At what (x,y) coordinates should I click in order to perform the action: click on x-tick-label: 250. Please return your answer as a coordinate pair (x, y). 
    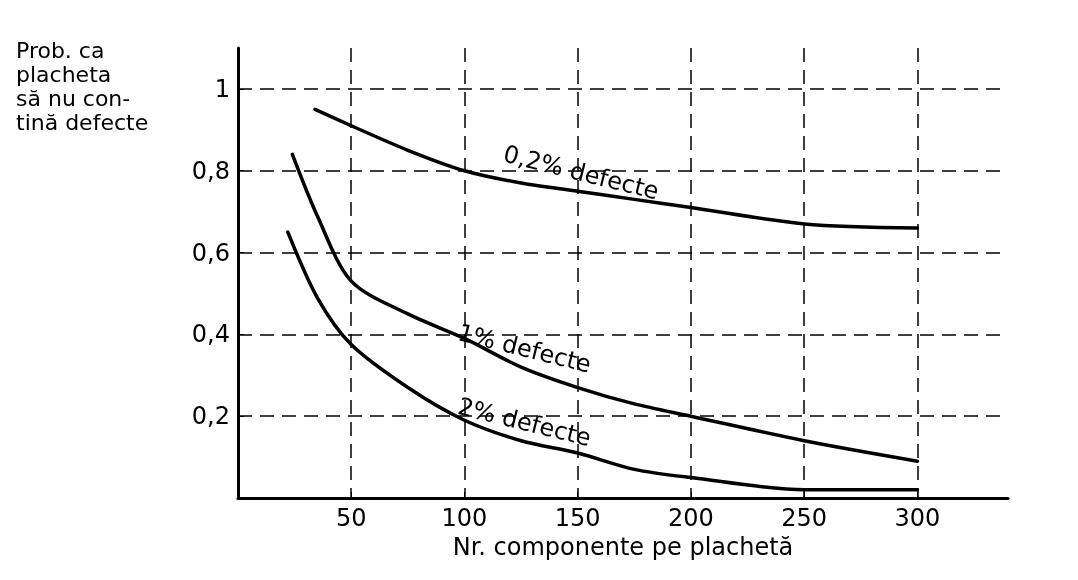
    Looking at the image, I should click on (804, 518).